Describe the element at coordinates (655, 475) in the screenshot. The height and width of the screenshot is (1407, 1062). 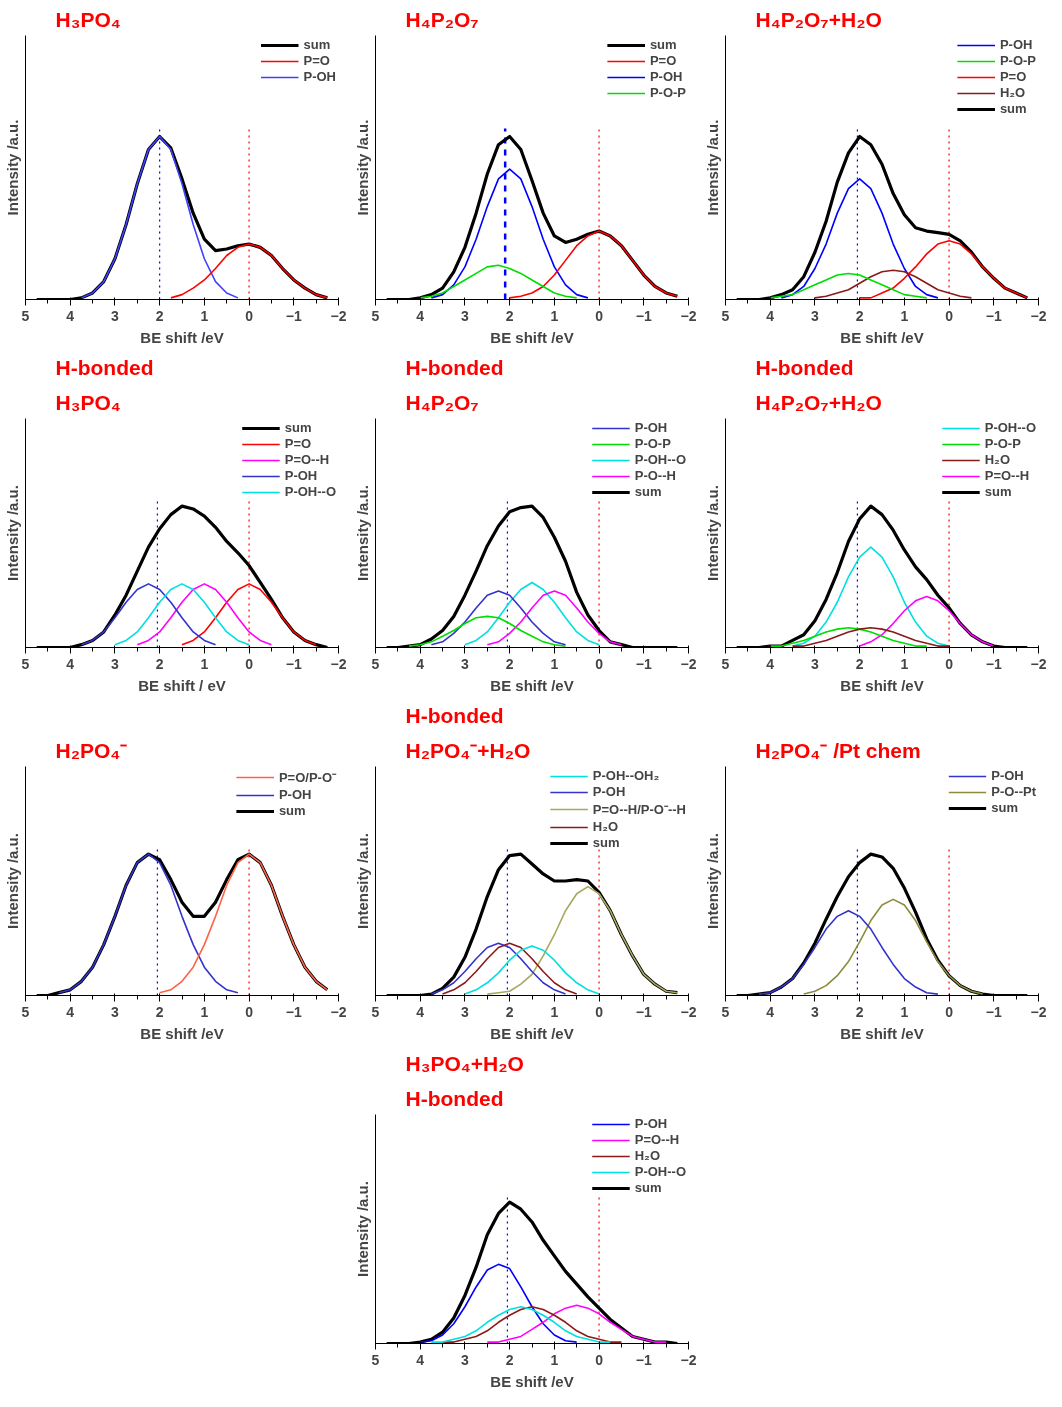
I see `legend-label: P-O--H` at that location.